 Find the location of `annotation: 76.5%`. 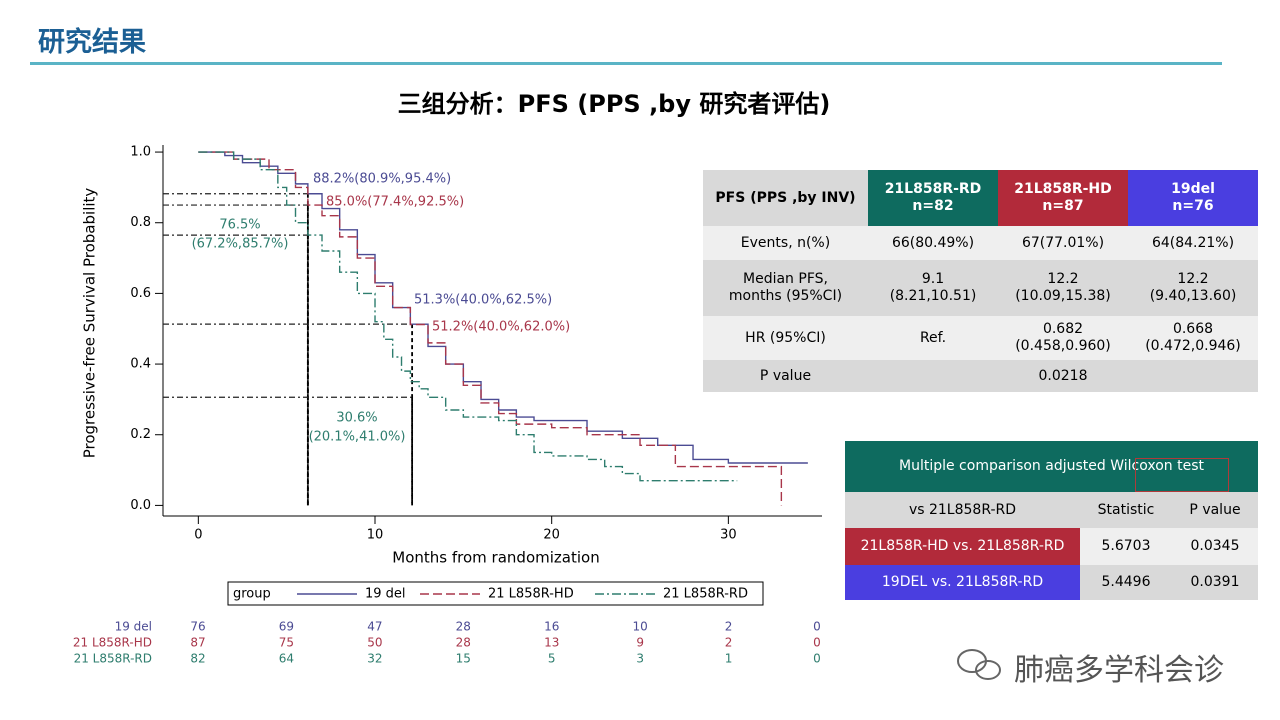

annotation: 76.5% is located at coordinates (239, 225).